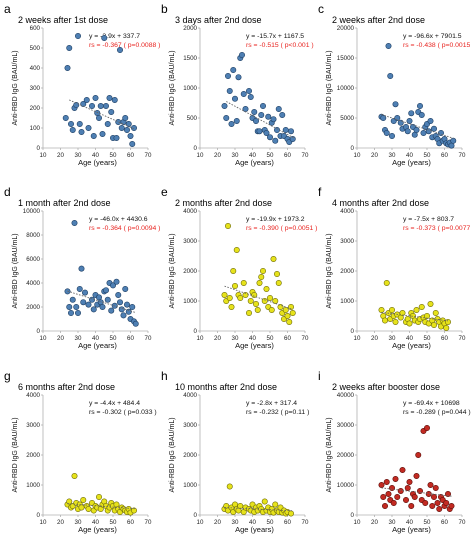 The image size is (472, 555). What do you see at coordinates (124, 45) in the screenshot?
I see `spearman-rs: rs = -0.367 ( p=0.0088 )` at bounding box center [124, 45].